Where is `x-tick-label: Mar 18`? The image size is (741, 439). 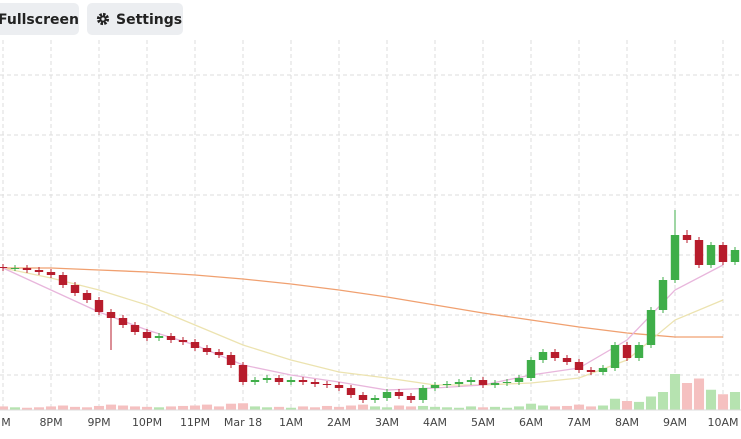 x-tick-label: Mar 18 is located at coordinates (243, 422).